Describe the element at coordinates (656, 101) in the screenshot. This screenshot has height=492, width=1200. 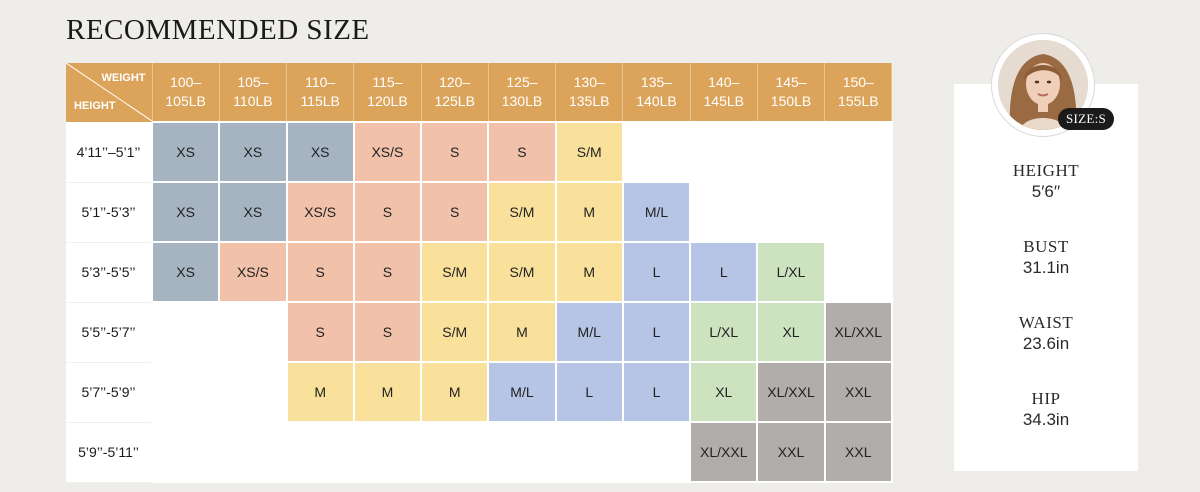
I see `weight-range-line: 140LB` at that location.